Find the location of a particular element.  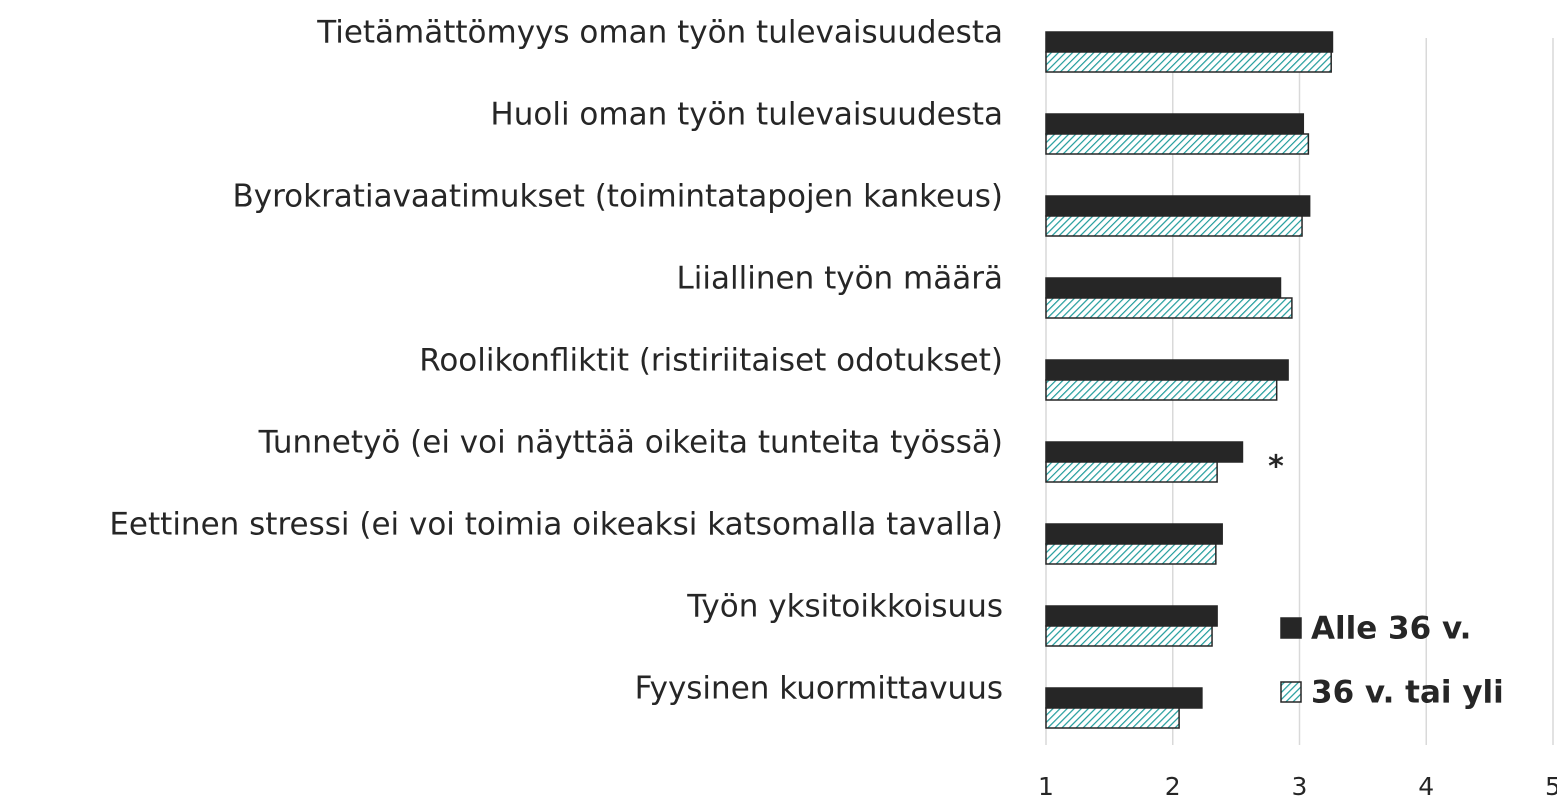

annotation: * is located at coordinates (1276, 467).